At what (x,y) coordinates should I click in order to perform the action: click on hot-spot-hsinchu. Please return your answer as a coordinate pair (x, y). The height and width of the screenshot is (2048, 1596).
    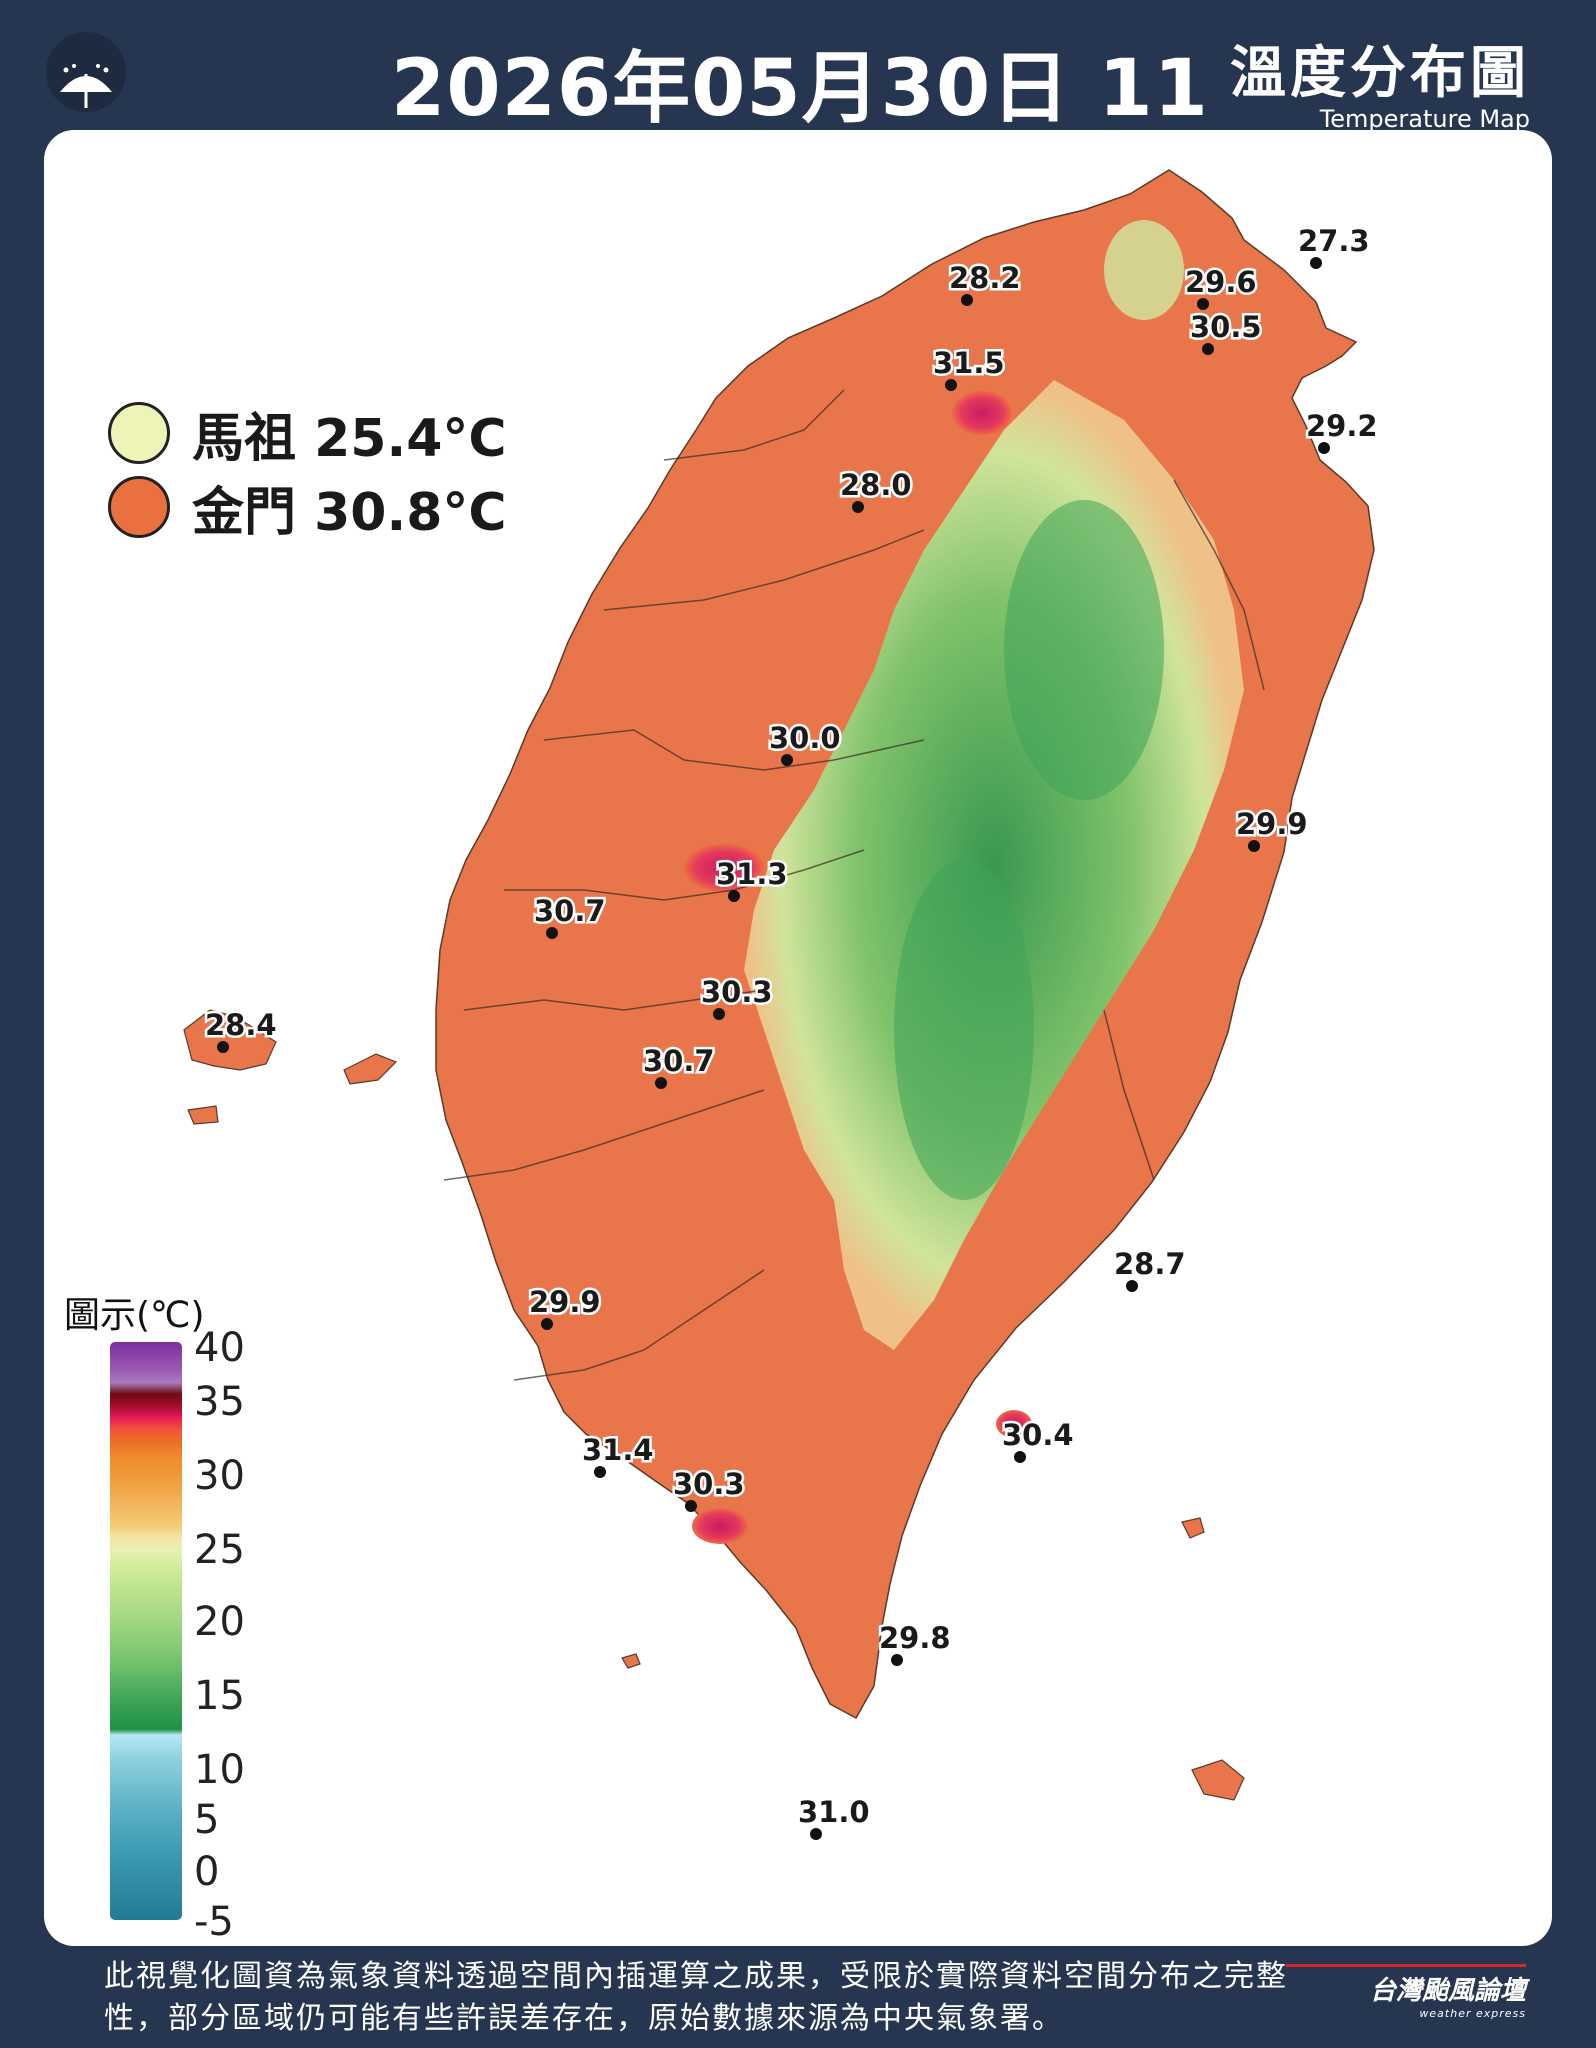
    Looking at the image, I should click on (982, 413).